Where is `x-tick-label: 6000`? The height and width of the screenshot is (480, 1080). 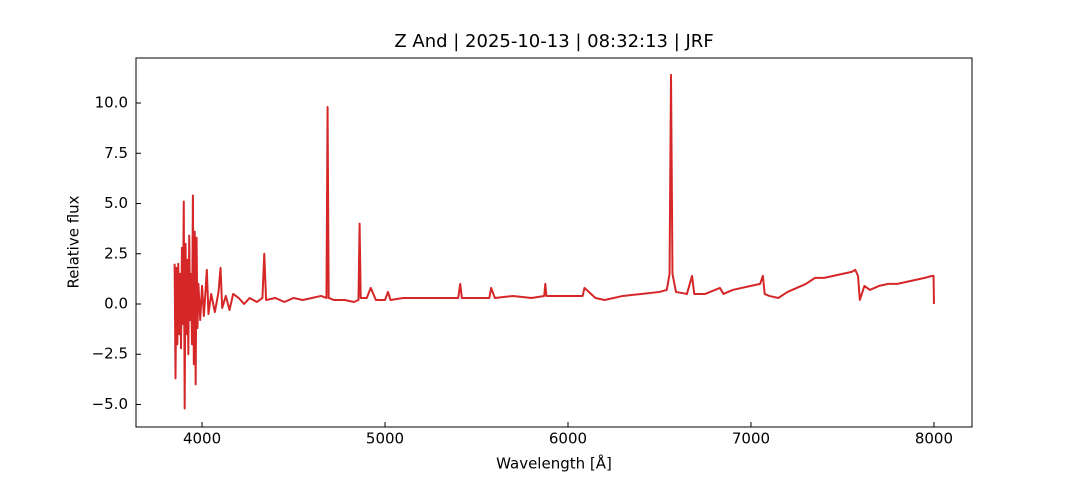
x-tick-label: 6000 is located at coordinates (568, 439).